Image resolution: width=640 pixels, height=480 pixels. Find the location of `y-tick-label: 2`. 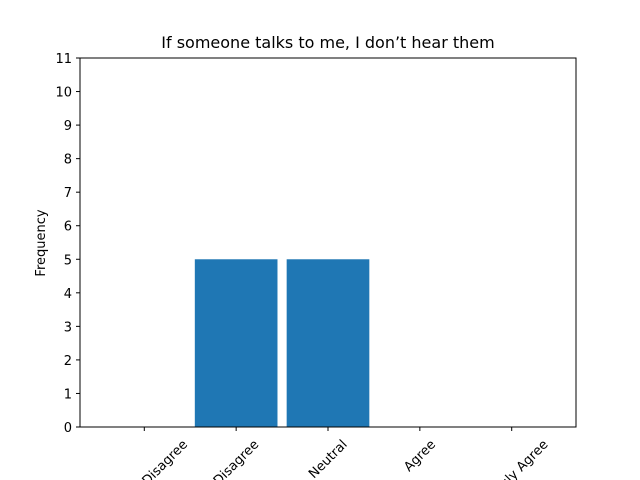

y-tick-label: 2 is located at coordinates (68, 361).